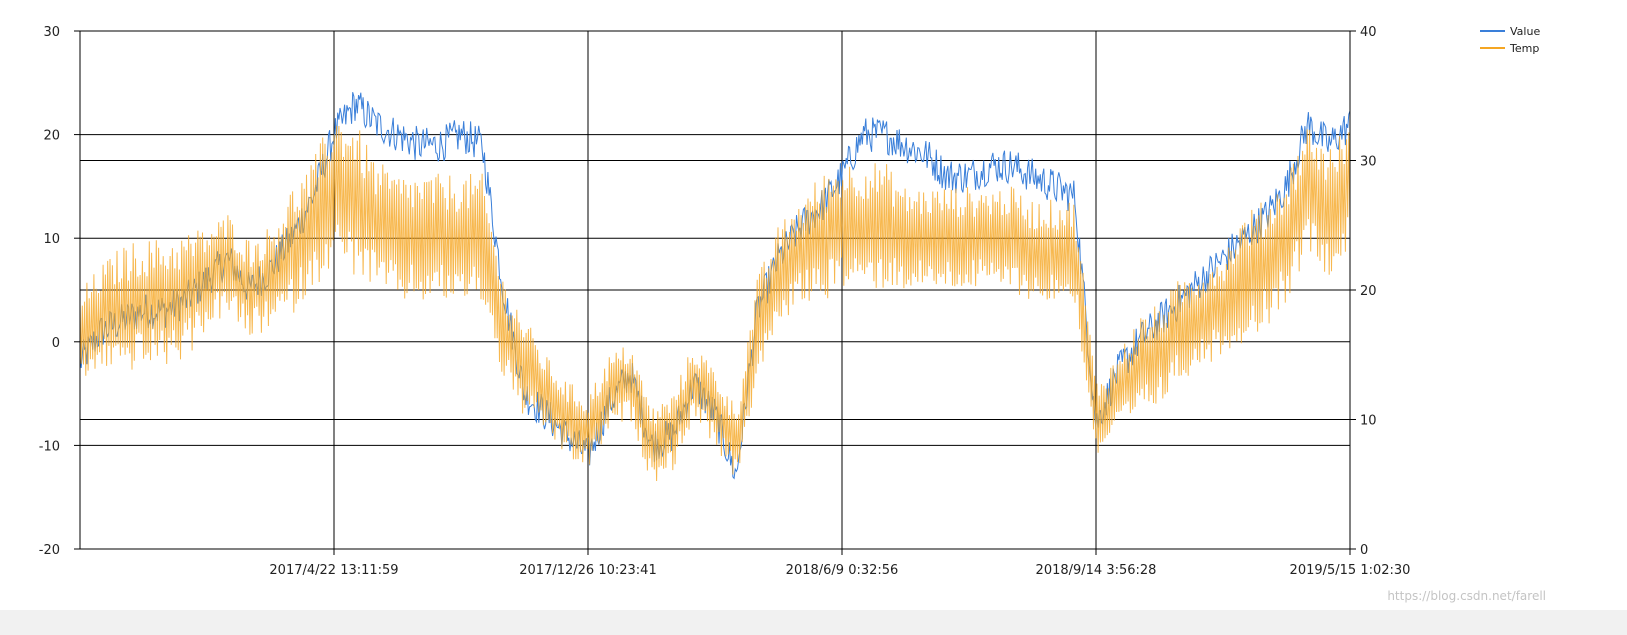 The height and width of the screenshot is (635, 1627). Describe the element at coordinates (842, 570) in the screenshot. I see `x-tick-label: 2018/6/9 0:32:56` at that location.